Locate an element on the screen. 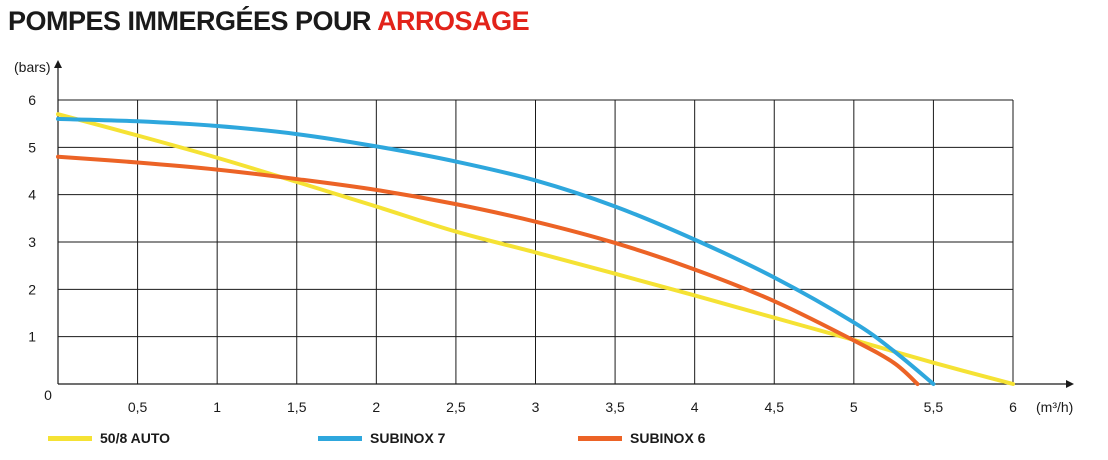 This screenshot has width=1108, height=460. x-axis-arrow-icon is located at coordinates (1070, 384).